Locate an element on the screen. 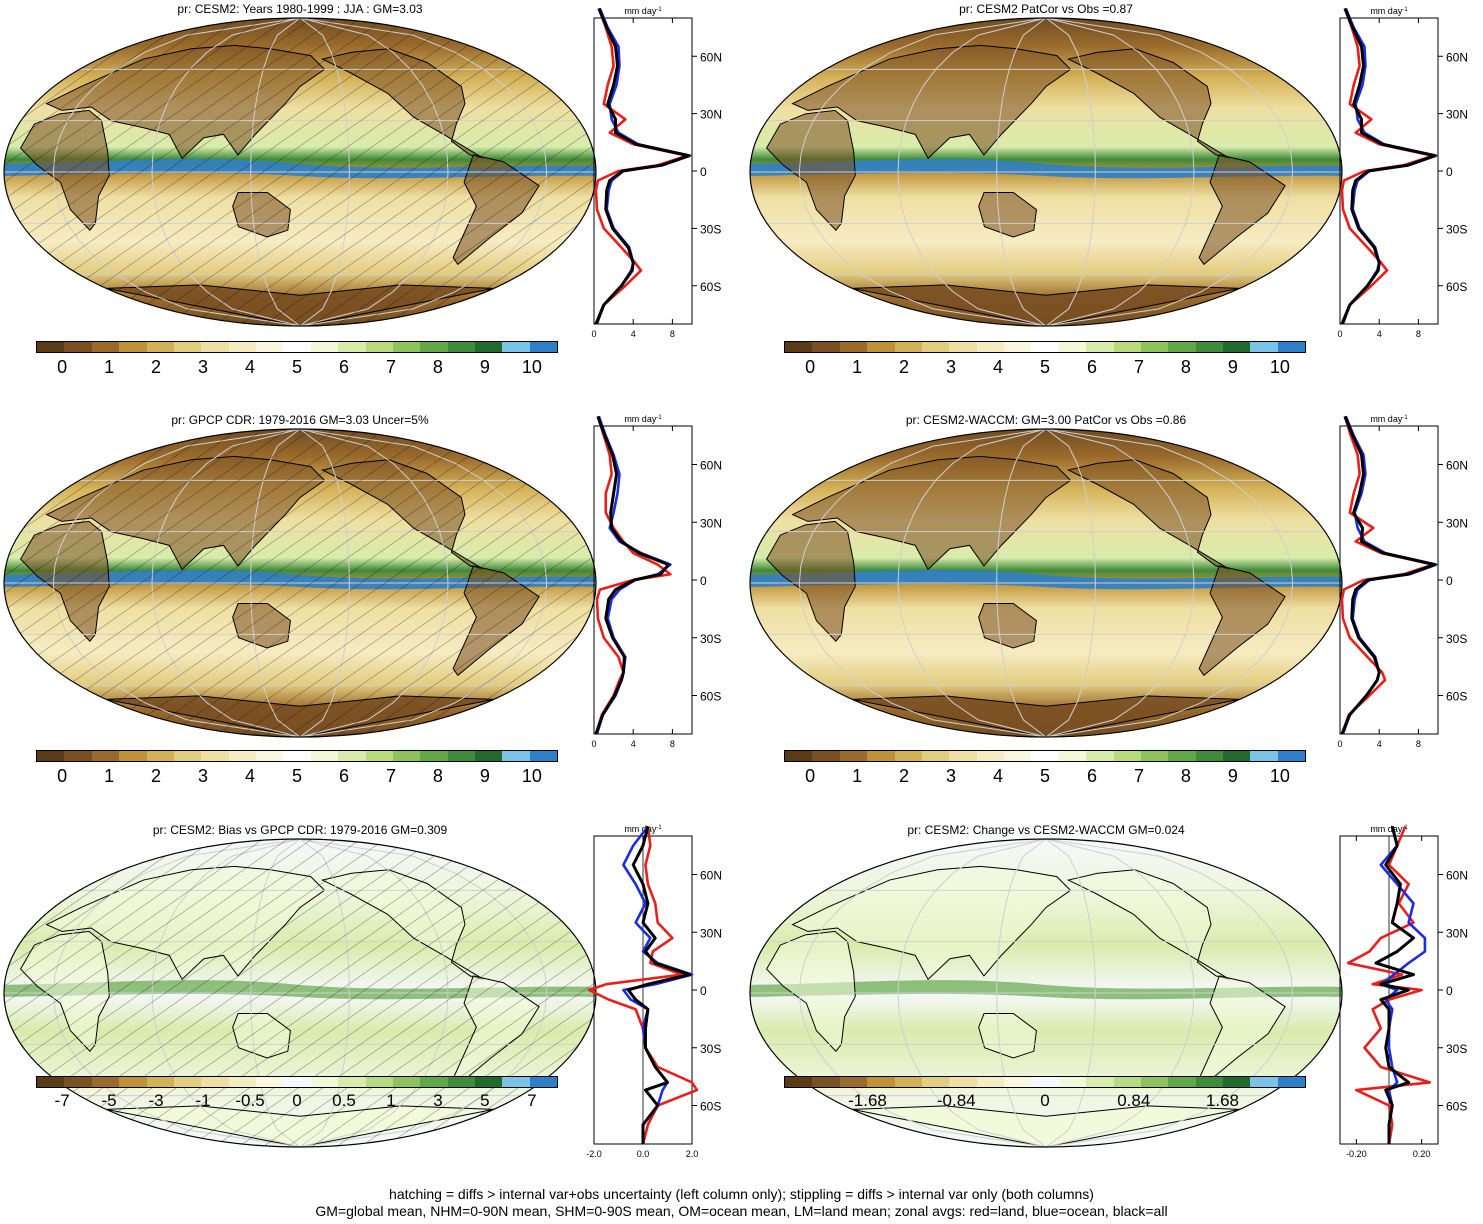 The height and width of the screenshot is (1224, 1483). colorbar-tick-label: 8 is located at coordinates (1185, 367).